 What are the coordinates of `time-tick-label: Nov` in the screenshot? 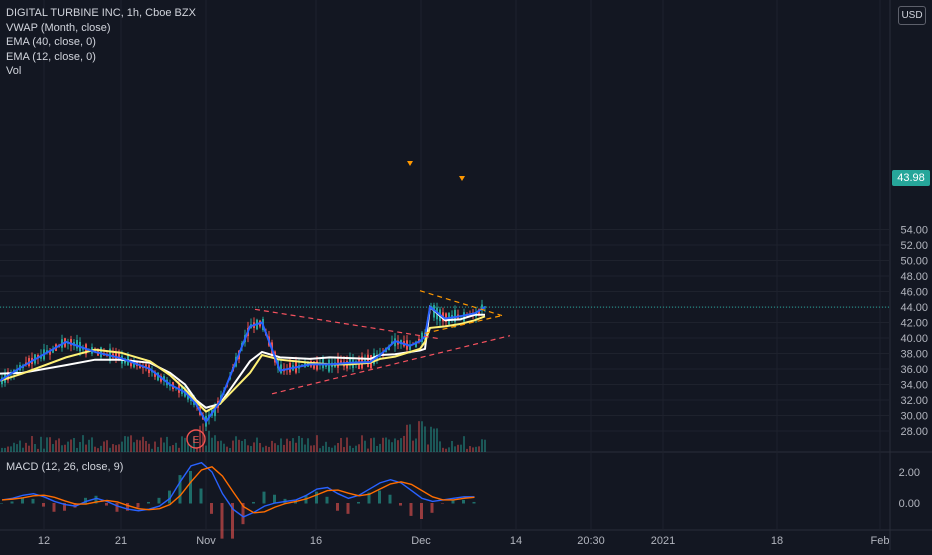 It's located at (206, 541).